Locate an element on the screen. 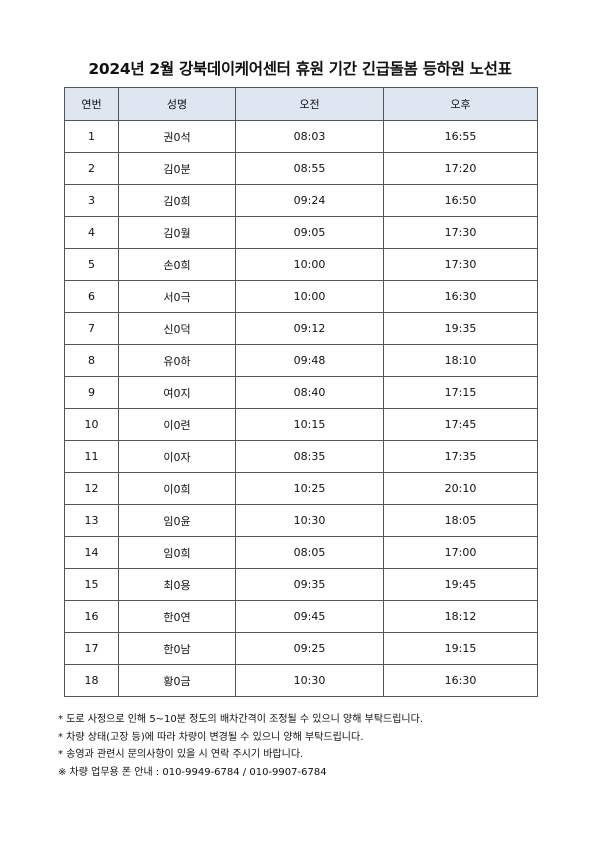  cell-number: 8 is located at coordinates (91, 360).